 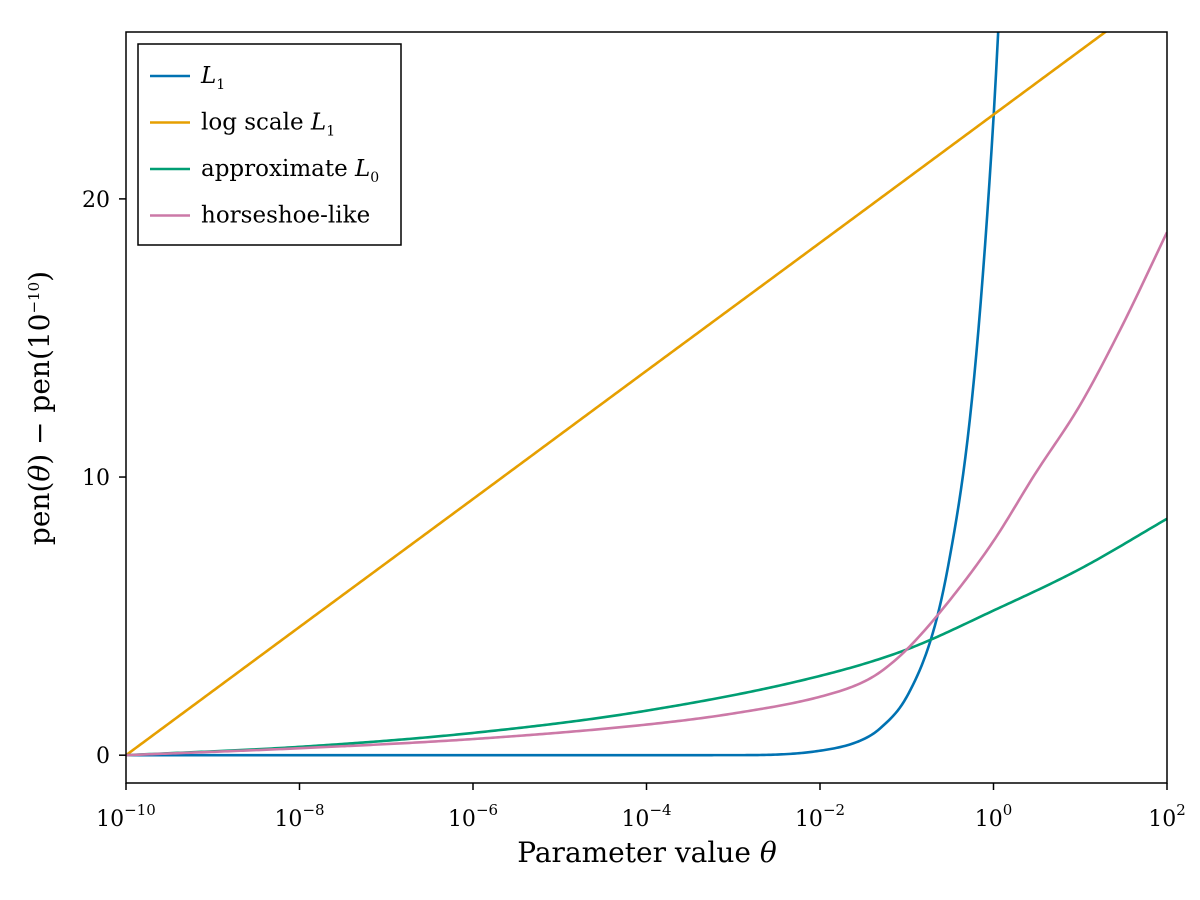 I want to click on x-tick-label: 10⁰, so click(x=994, y=816).